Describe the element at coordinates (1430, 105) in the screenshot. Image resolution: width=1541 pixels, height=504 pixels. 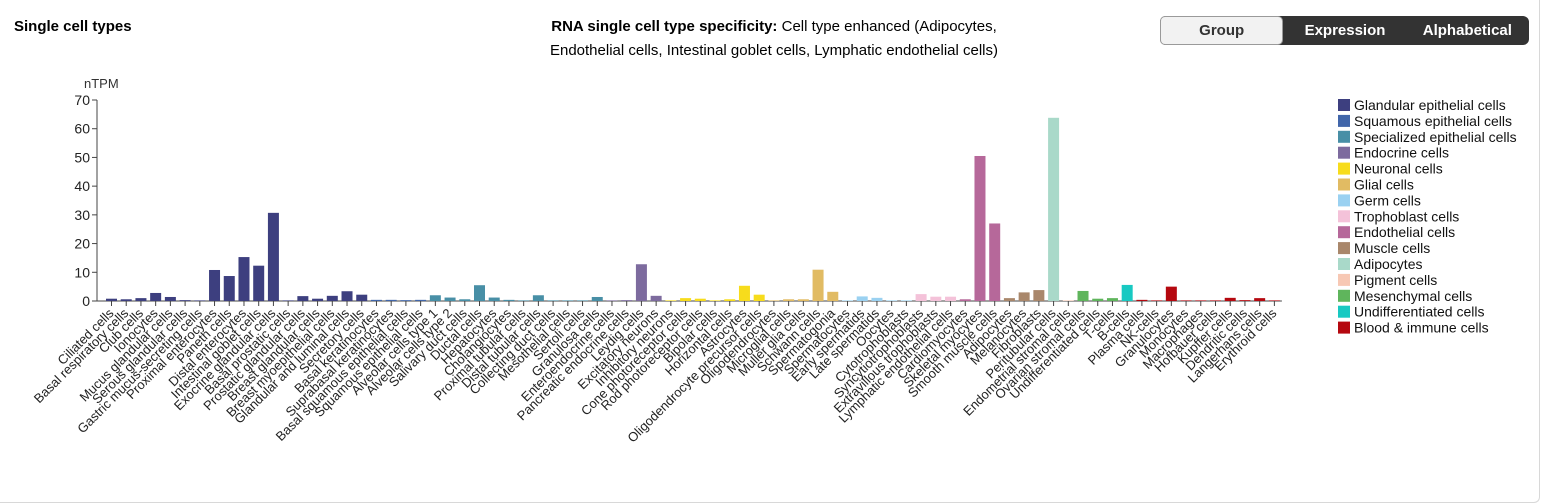
I see `legend-entry: Glandular epithelial cells` at that location.